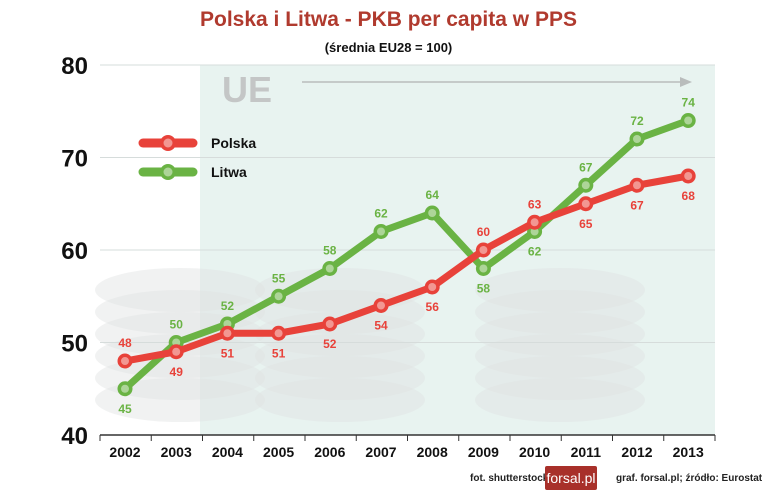 The width and height of the screenshot is (777, 500). I want to click on chart-subtitle: (średnia EU28 = 100), so click(388, 47).